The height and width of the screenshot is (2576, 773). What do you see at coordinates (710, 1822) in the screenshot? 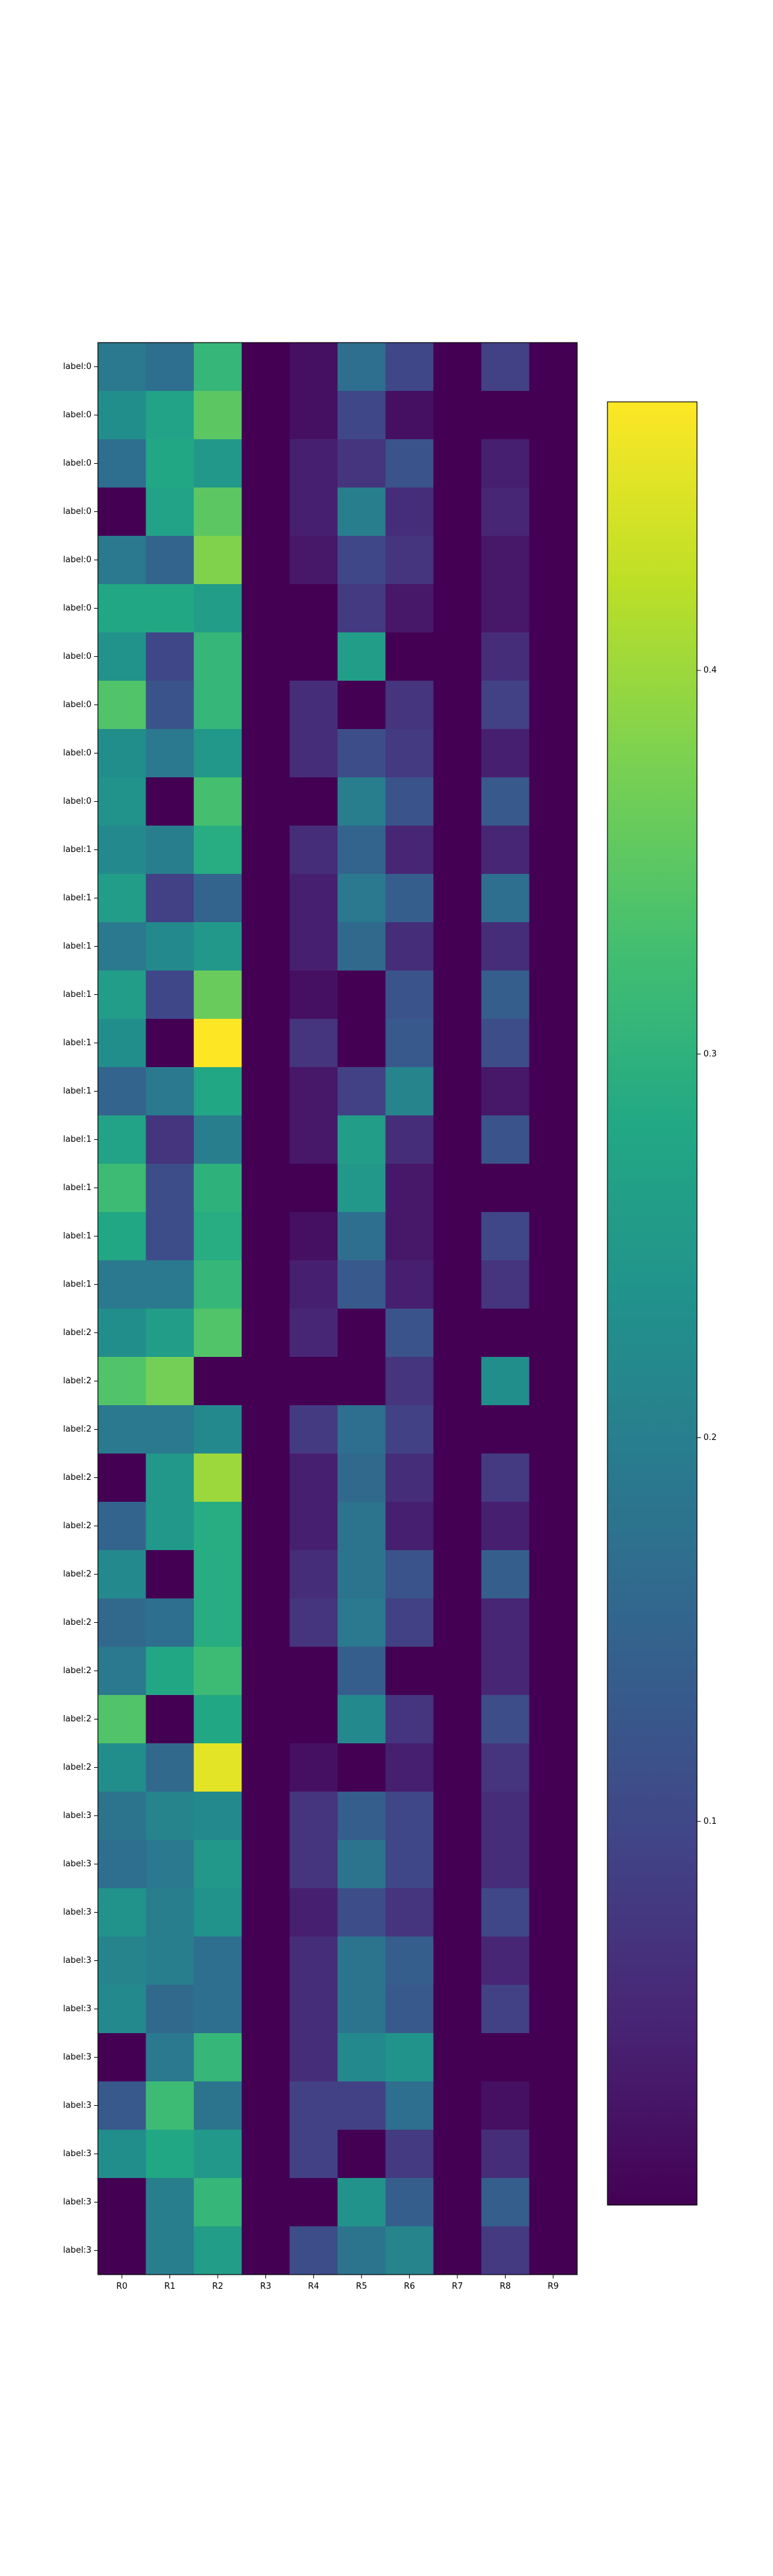
I see `colorbar-tick-label: 0.1` at bounding box center [710, 1822].